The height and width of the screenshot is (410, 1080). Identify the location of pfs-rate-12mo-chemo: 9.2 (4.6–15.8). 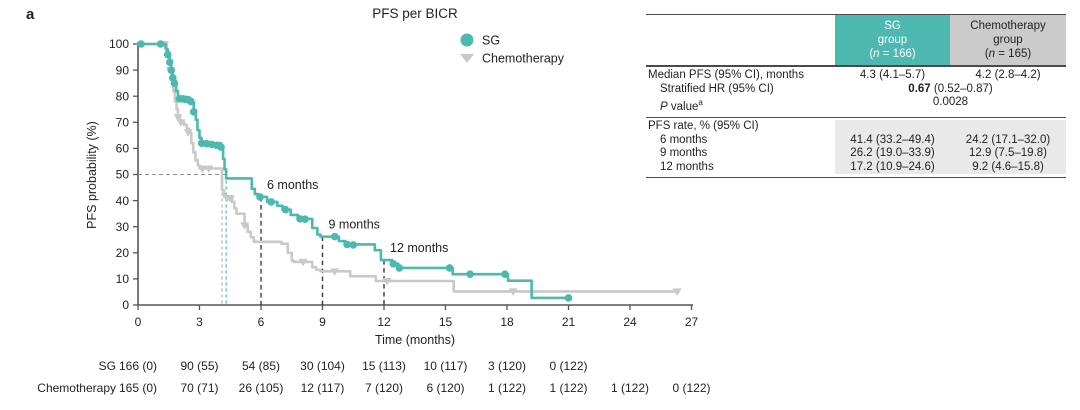
(1008, 167).